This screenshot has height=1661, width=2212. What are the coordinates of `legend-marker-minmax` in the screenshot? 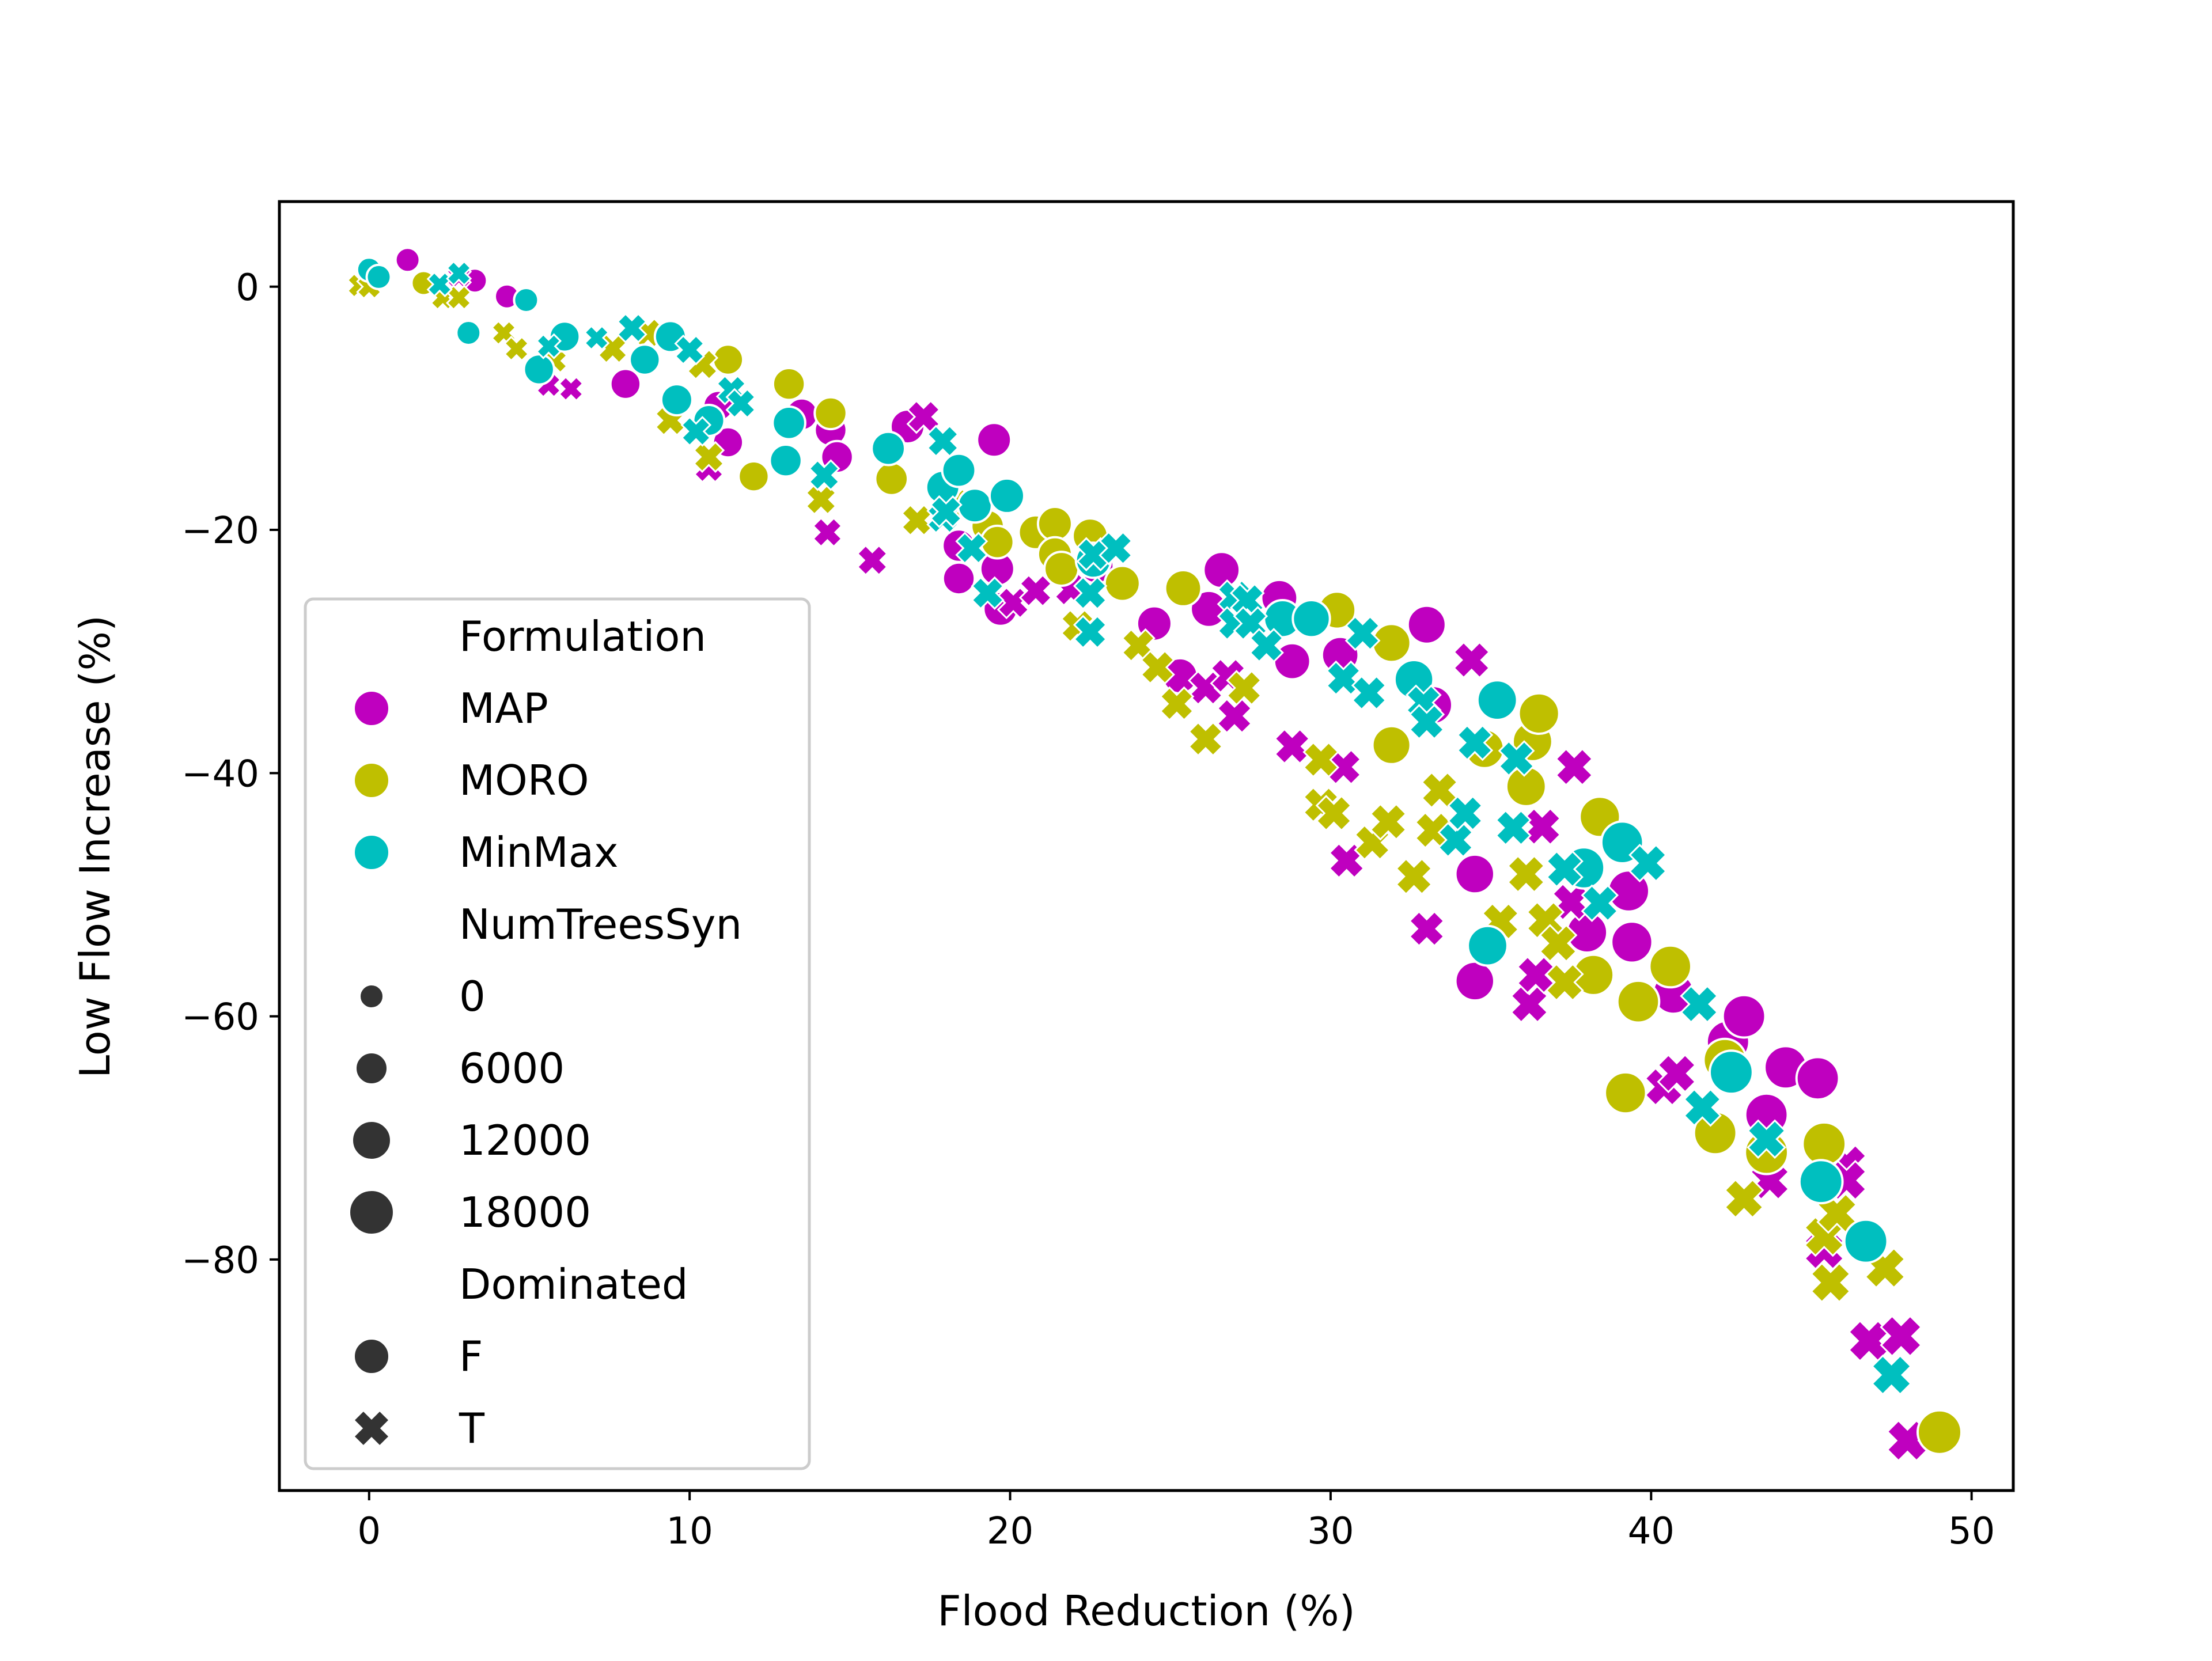 It's located at (372, 852).